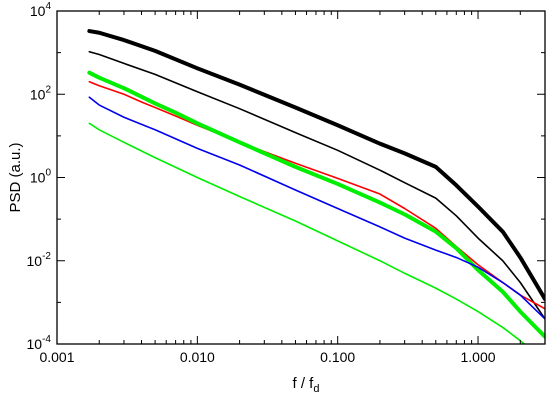 This screenshot has height=400, width=550. I want to click on x-axis-label-main: f / f, so click(304, 383).